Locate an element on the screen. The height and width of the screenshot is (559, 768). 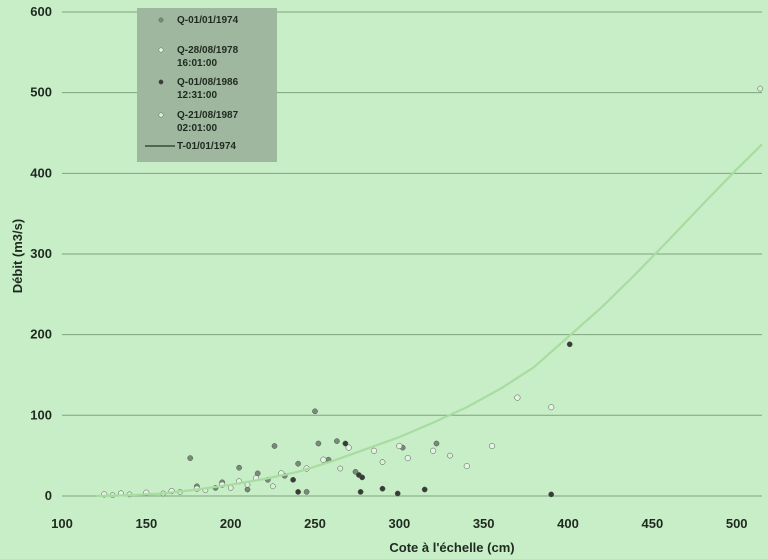
legend-label-line: Q-01/01/1974 is located at coordinates (208, 20).